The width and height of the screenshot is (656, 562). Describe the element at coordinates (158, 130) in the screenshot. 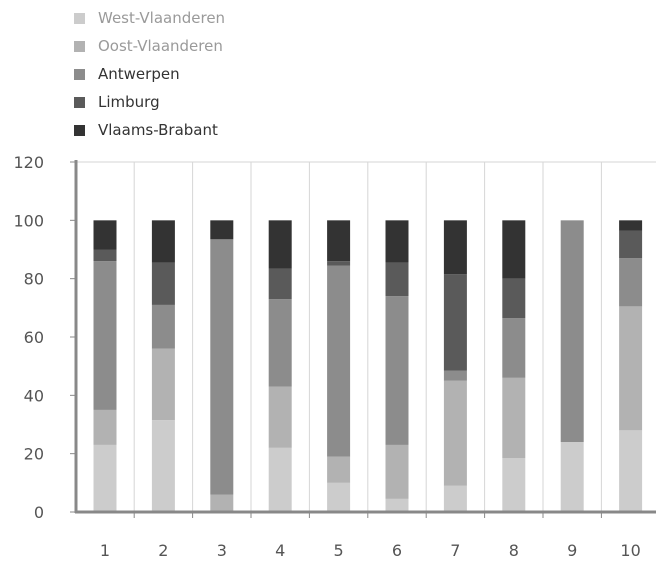

I see `legend-label: Vlaams-Brabant` at that location.